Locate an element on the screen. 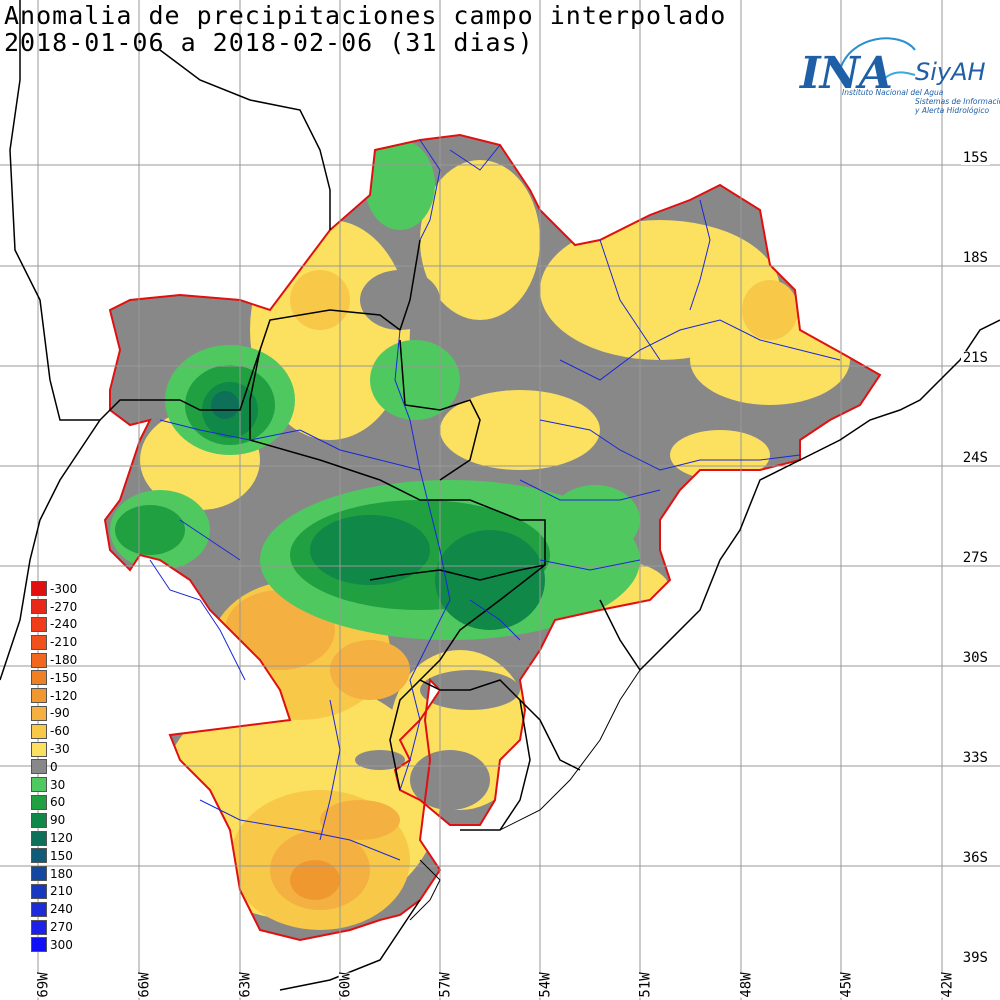 The width and height of the screenshot is (1000, 1000). lon-label: 42W is located at coordinates (947, 985).